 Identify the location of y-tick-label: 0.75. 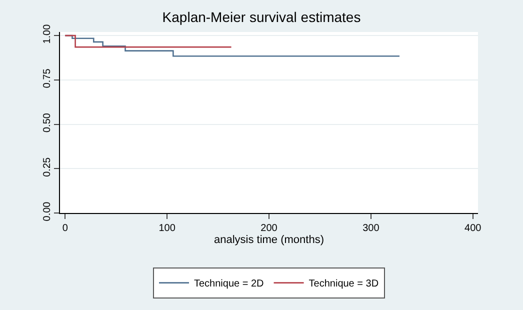
(47, 78).